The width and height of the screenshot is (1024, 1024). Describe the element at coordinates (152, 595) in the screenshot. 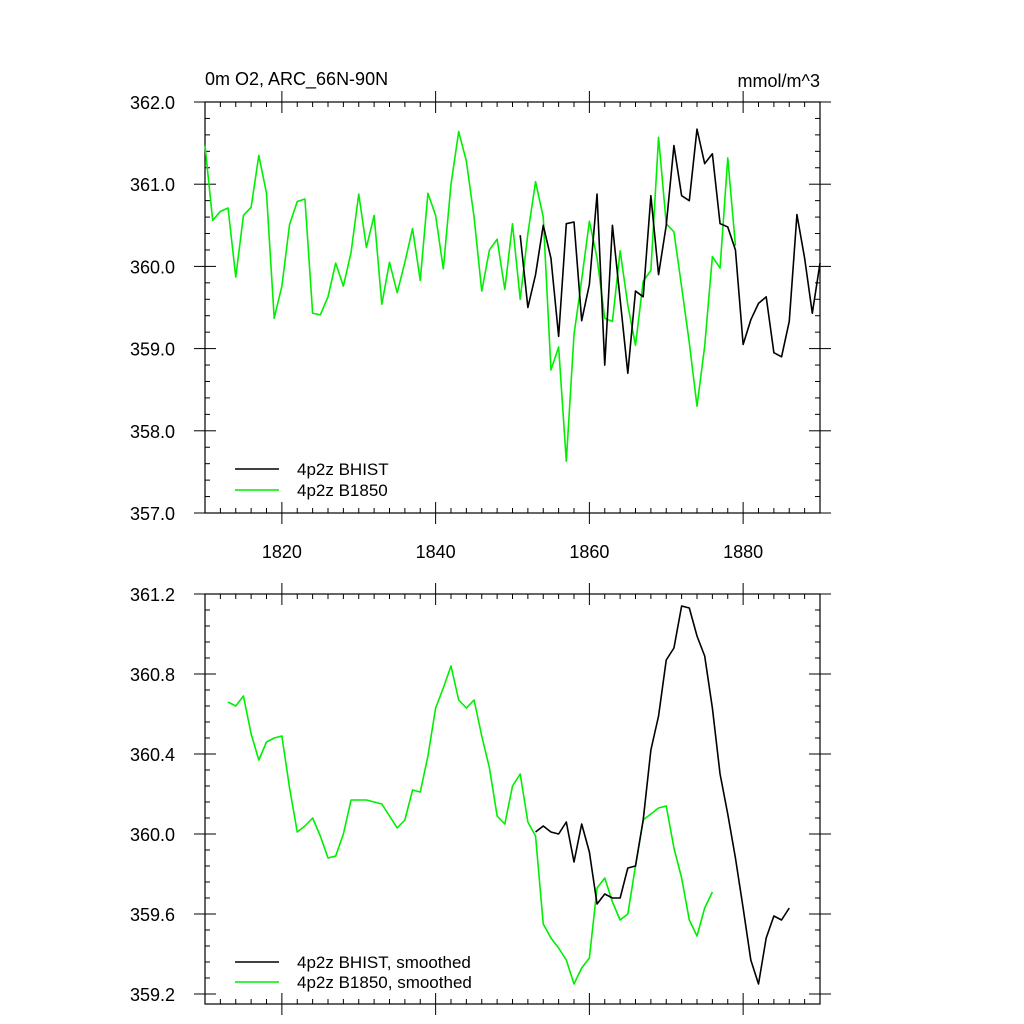

I see `y-tick-label: 361.2` at that location.